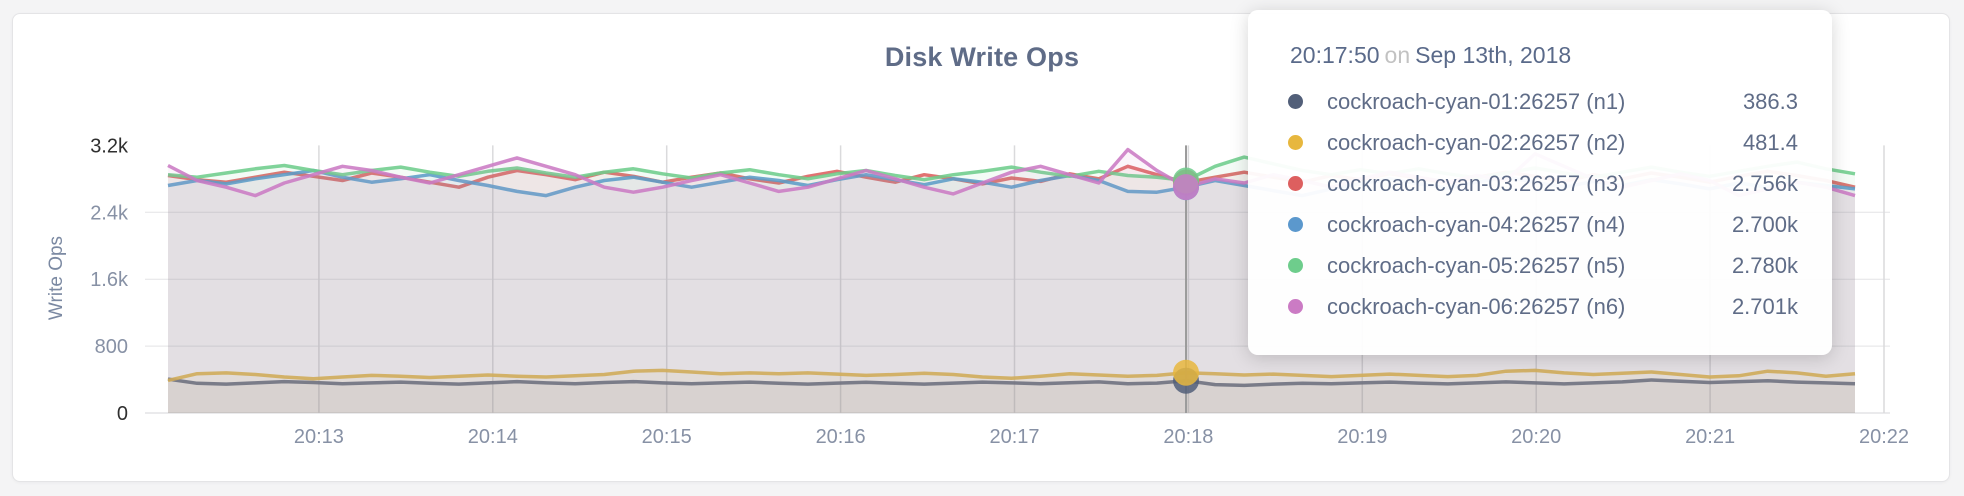 This screenshot has height=496, width=1964. What do you see at coordinates (109, 146) in the screenshot?
I see `y-tick-label: 3.2k` at bounding box center [109, 146].